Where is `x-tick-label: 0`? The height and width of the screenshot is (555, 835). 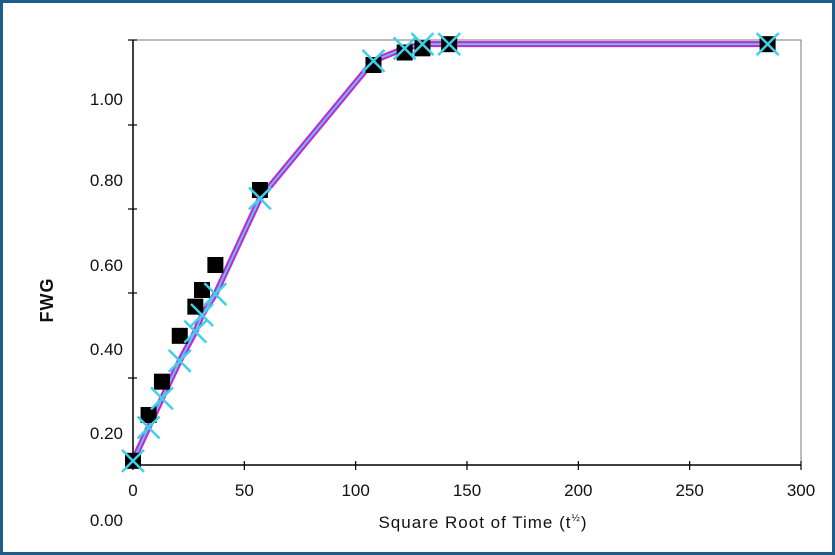 x-tick-label: 0 is located at coordinates (132, 490).